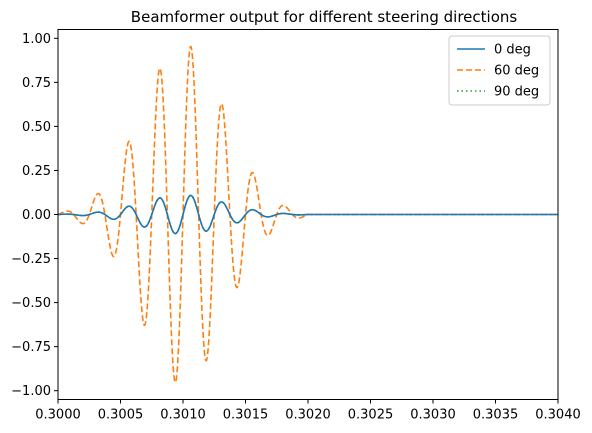  What do you see at coordinates (31, 259) in the screenshot?
I see `y-tick-label: −0.25` at bounding box center [31, 259].